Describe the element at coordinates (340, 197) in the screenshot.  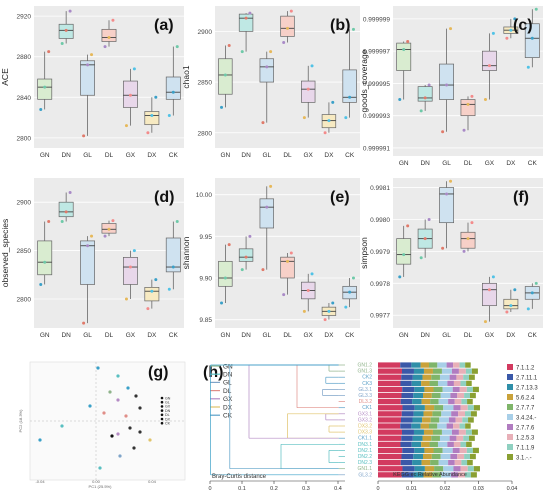
I see `panel-letter: (e)` at that location.